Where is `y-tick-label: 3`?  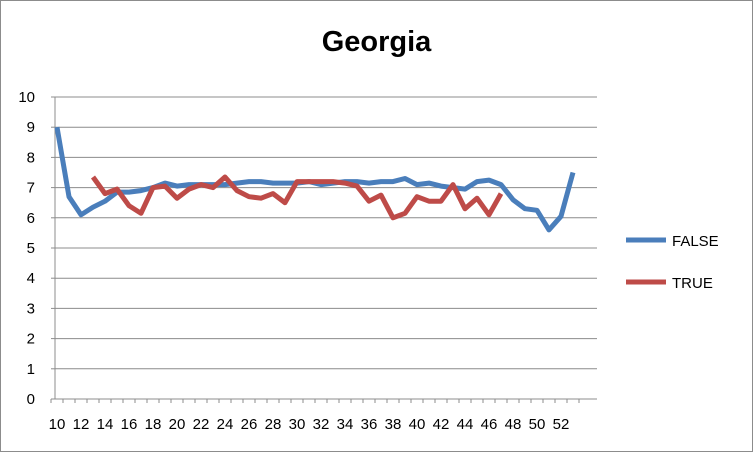
y-tick-label: 3 is located at coordinates (31, 308).